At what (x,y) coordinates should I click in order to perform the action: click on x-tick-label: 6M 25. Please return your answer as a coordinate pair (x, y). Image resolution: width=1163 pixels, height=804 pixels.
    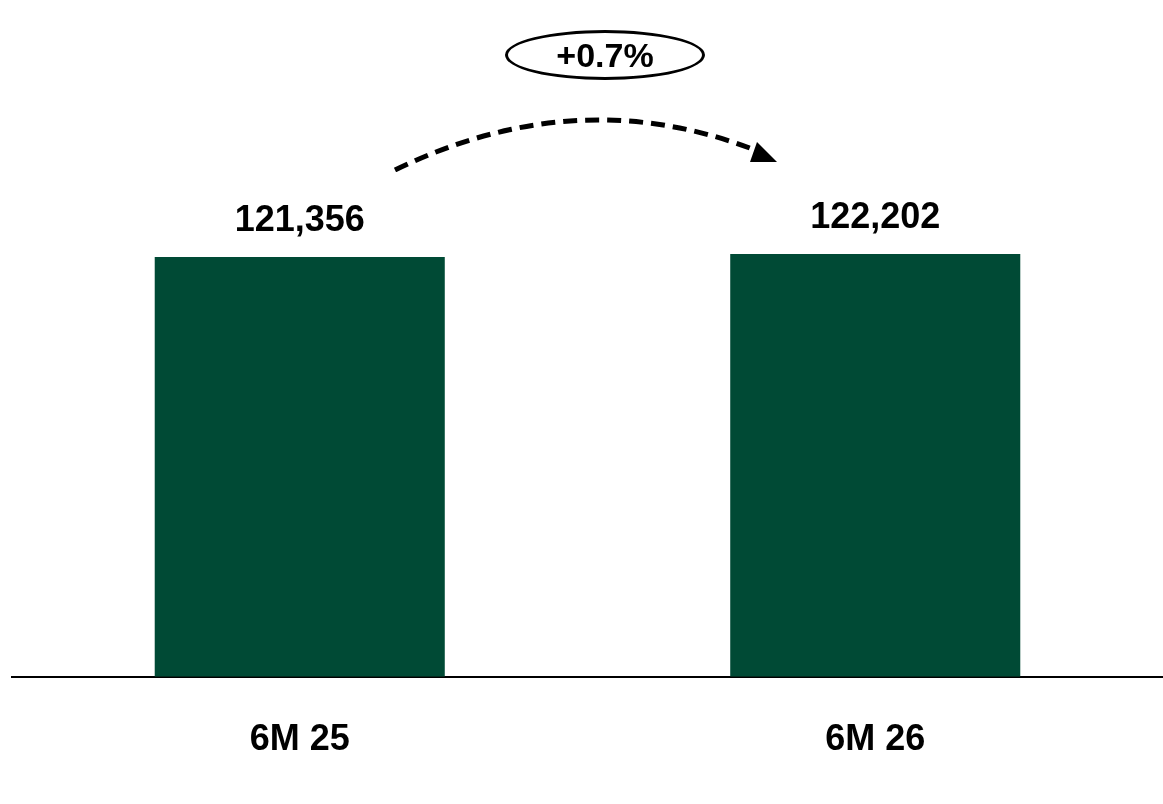
    Looking at the image, I should click on (299, 738).